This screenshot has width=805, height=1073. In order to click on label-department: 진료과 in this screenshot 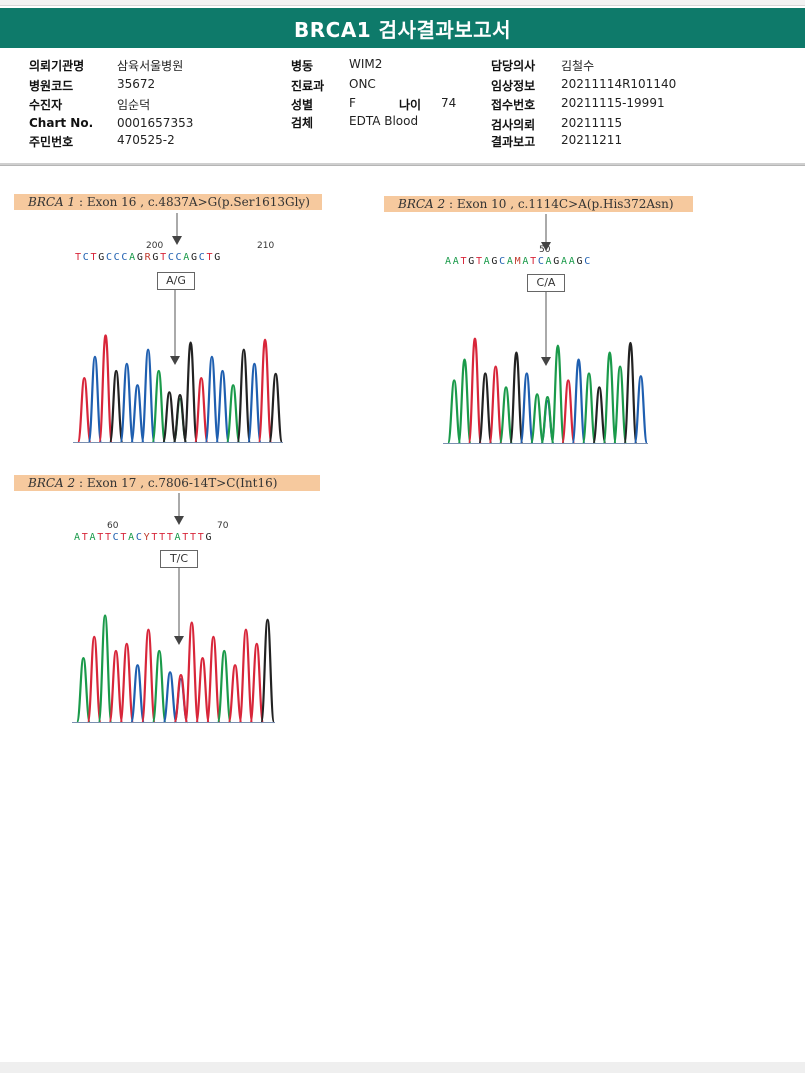, I will do `click(308, 86)`.